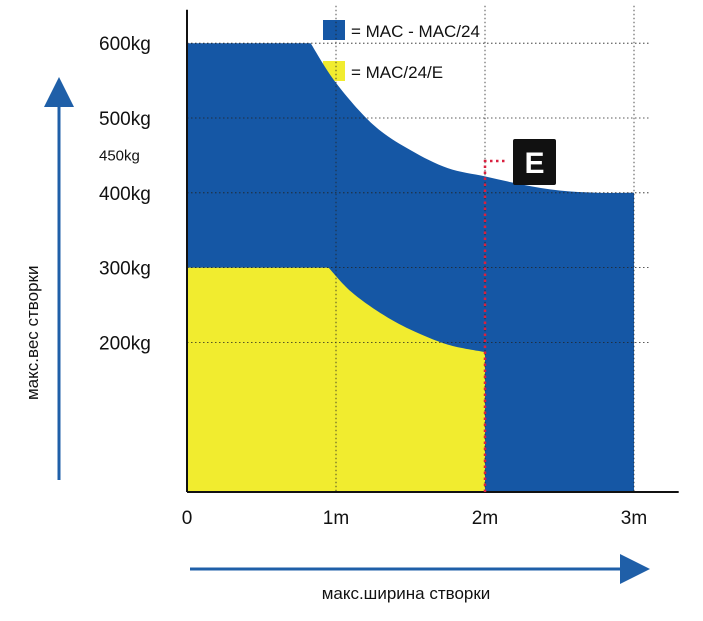 The width and height of the screenshot is (703, 621). Describe the element at coordinates (634, 518) in the screenshot. I see `x-tick-label-3m: 3m` at that location.